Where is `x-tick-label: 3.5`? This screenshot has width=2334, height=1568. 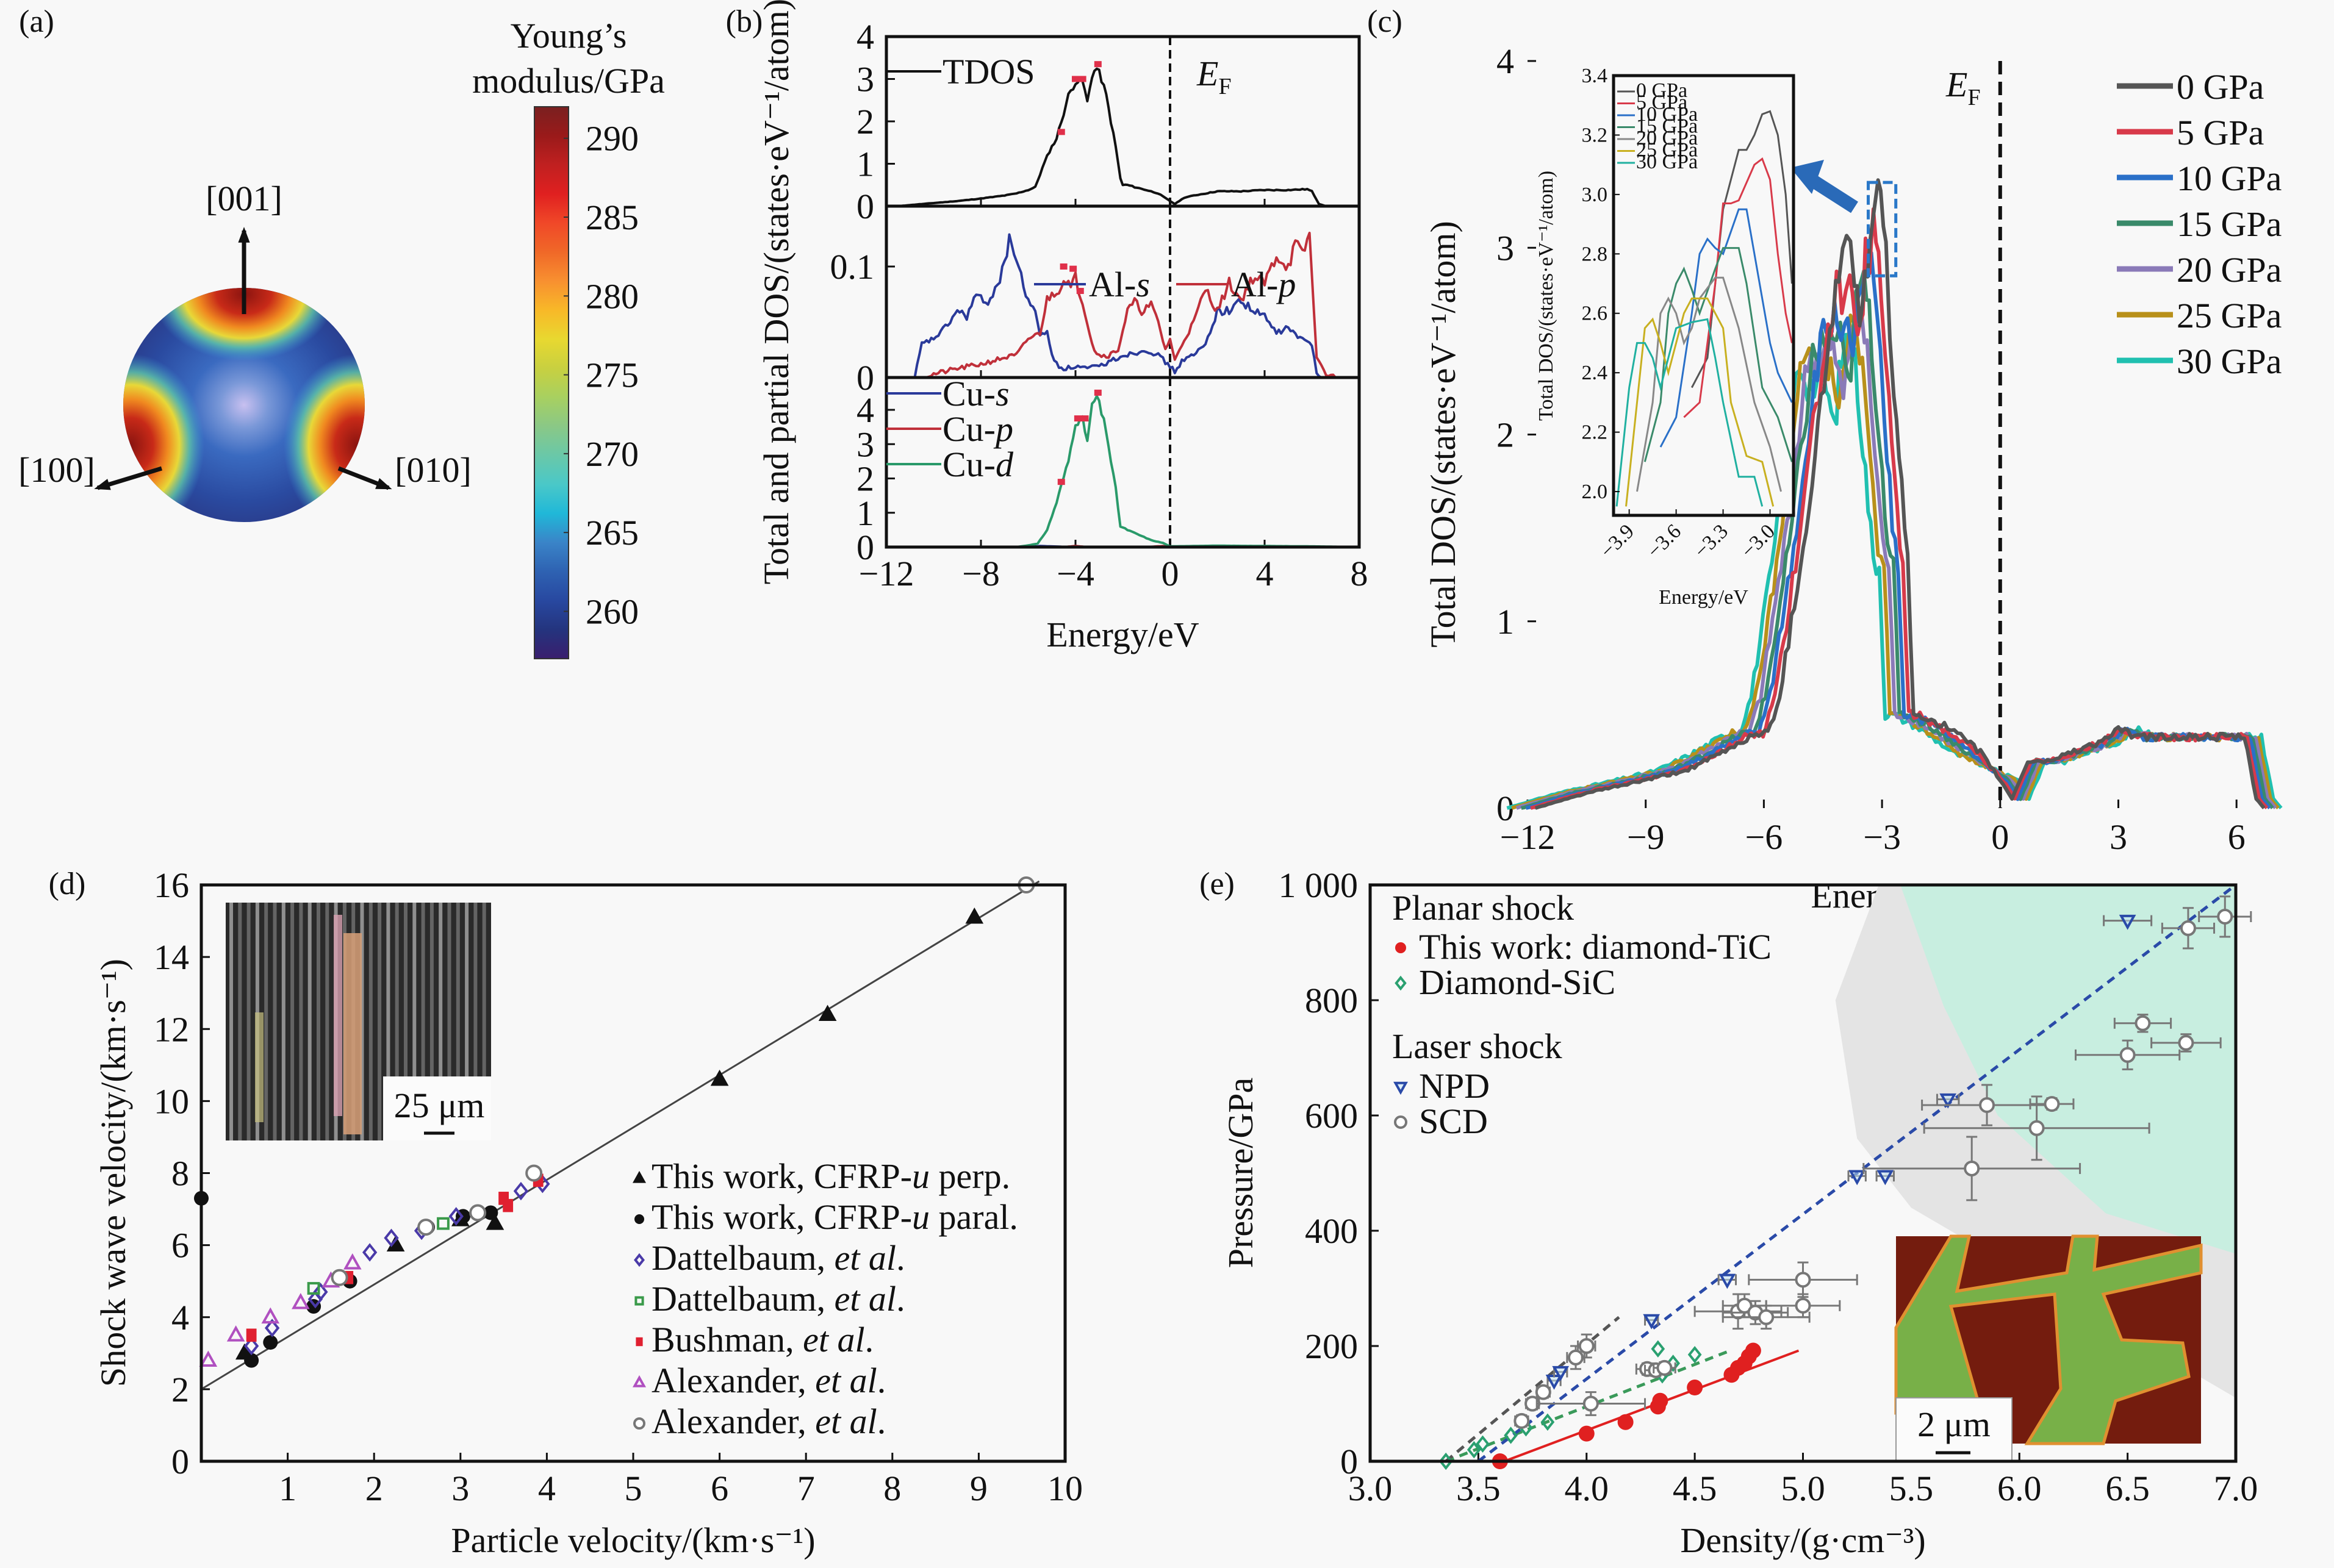
x-tick-label: 3.5 is located at coordinates (1478, 1488).